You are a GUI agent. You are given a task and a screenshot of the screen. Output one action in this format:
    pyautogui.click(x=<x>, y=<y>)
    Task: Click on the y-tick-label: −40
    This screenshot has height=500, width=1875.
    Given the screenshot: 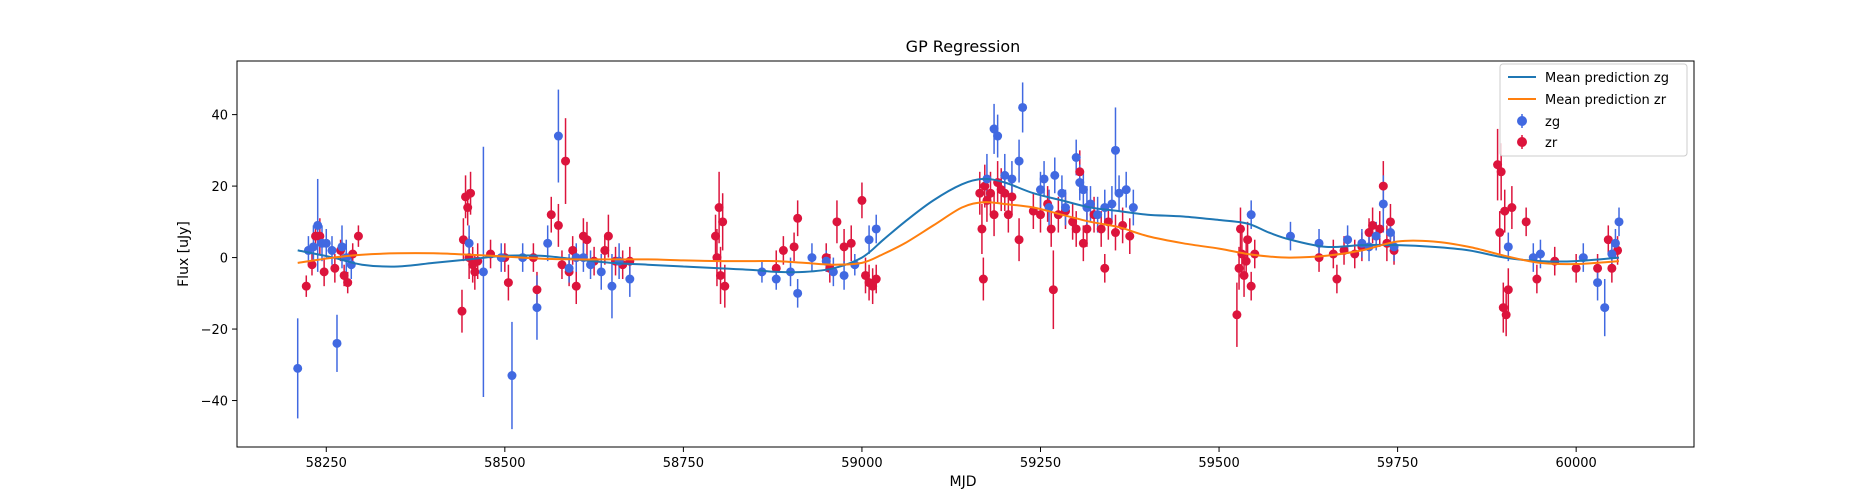 What is the action you would take?
    pyautogui.click(x=214, y=402)
    